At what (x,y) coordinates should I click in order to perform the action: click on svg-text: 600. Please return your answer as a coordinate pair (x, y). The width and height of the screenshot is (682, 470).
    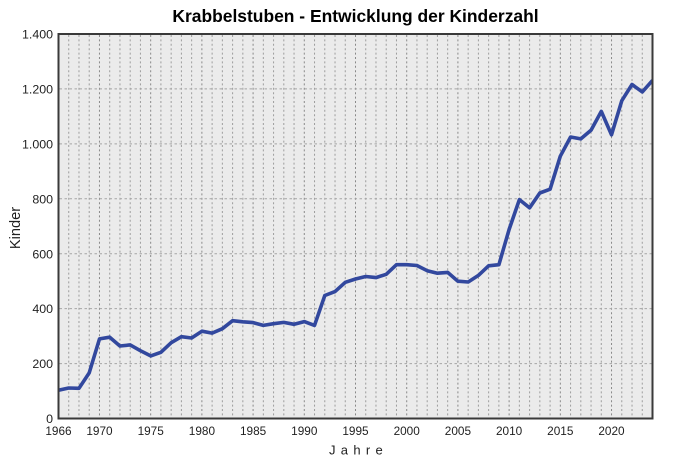
    Looking at the image, I should click on (42, 254).